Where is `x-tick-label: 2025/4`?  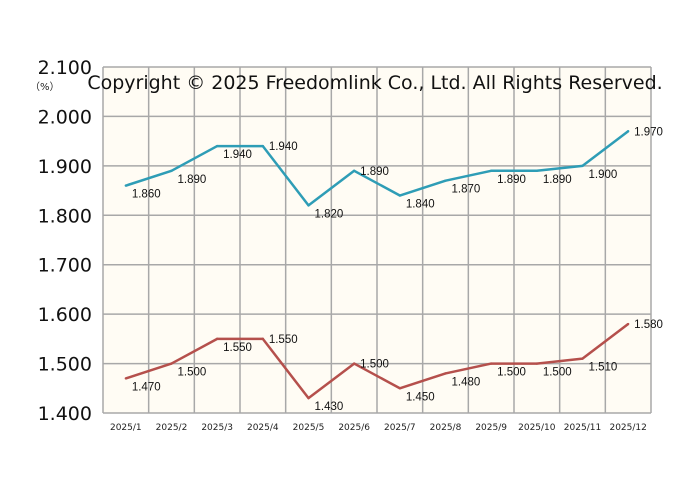
x-tick-label: 2025/4 is located at coordinates (263, 428).